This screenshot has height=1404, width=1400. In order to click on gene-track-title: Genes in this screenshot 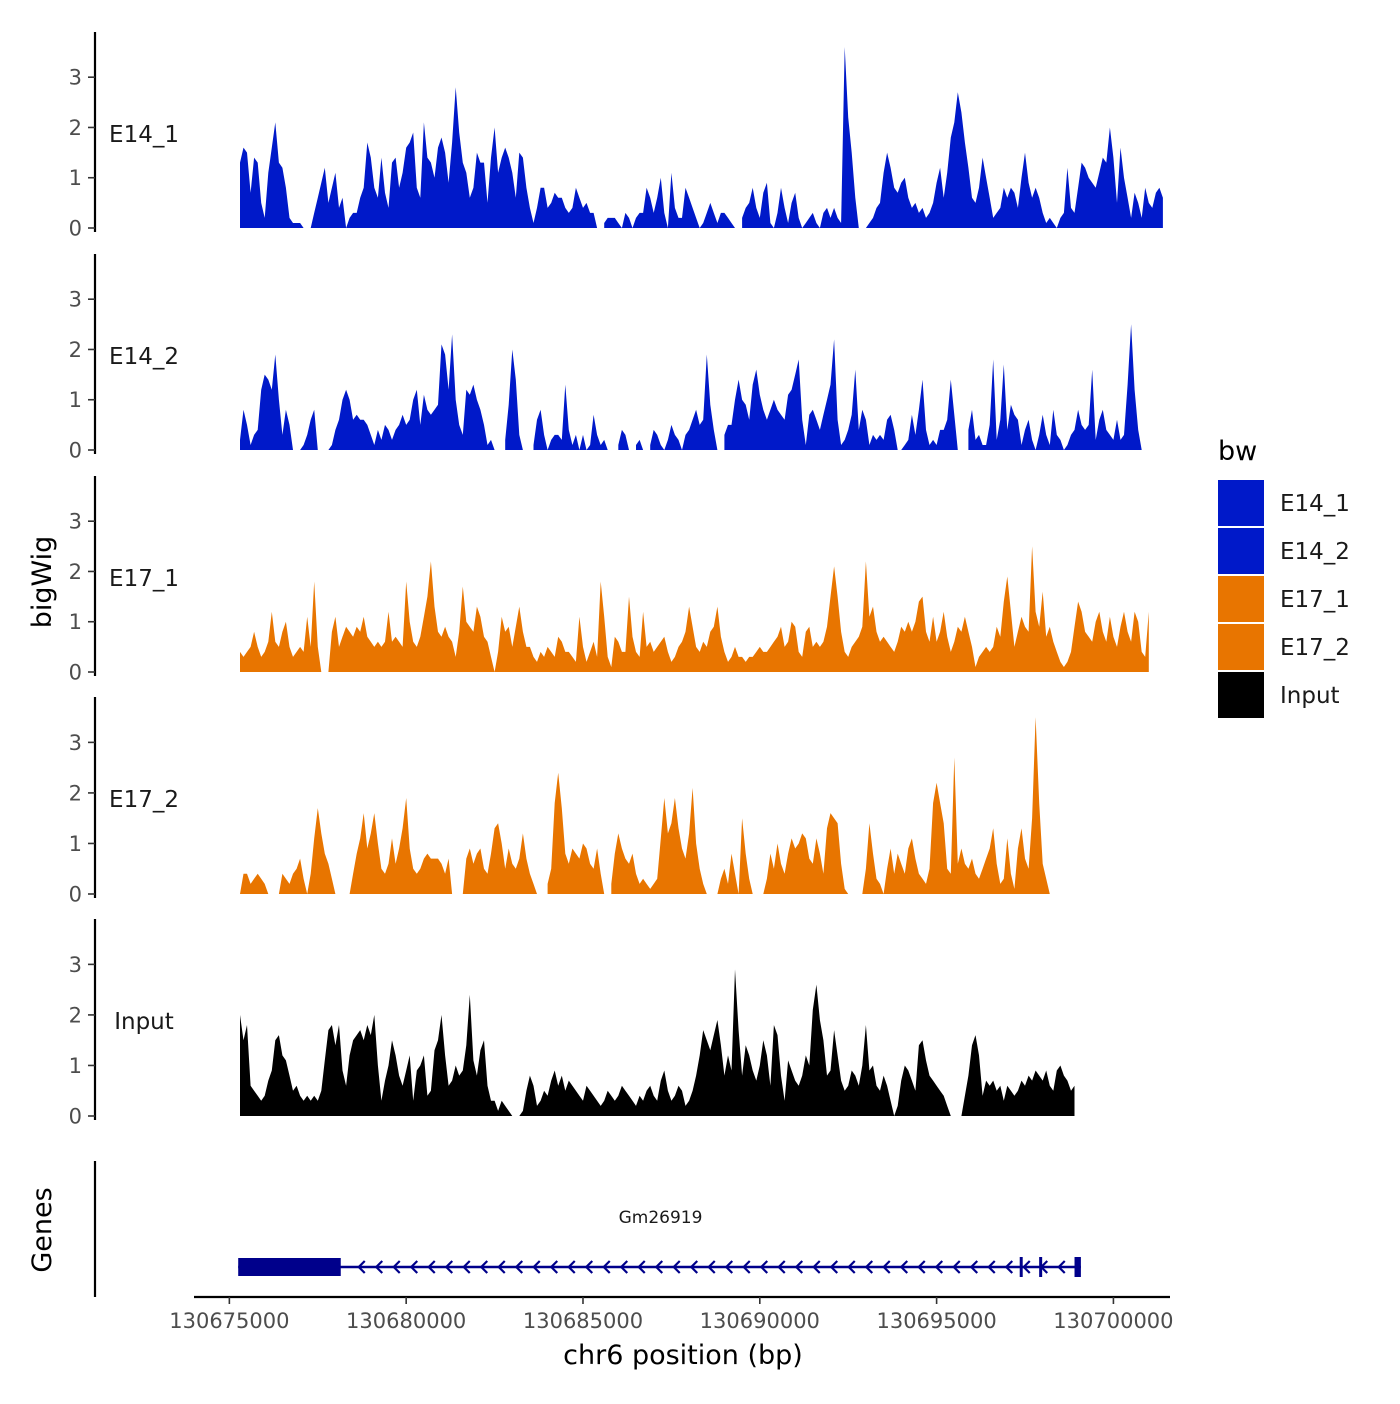, I will do `click(42, 1229)`.